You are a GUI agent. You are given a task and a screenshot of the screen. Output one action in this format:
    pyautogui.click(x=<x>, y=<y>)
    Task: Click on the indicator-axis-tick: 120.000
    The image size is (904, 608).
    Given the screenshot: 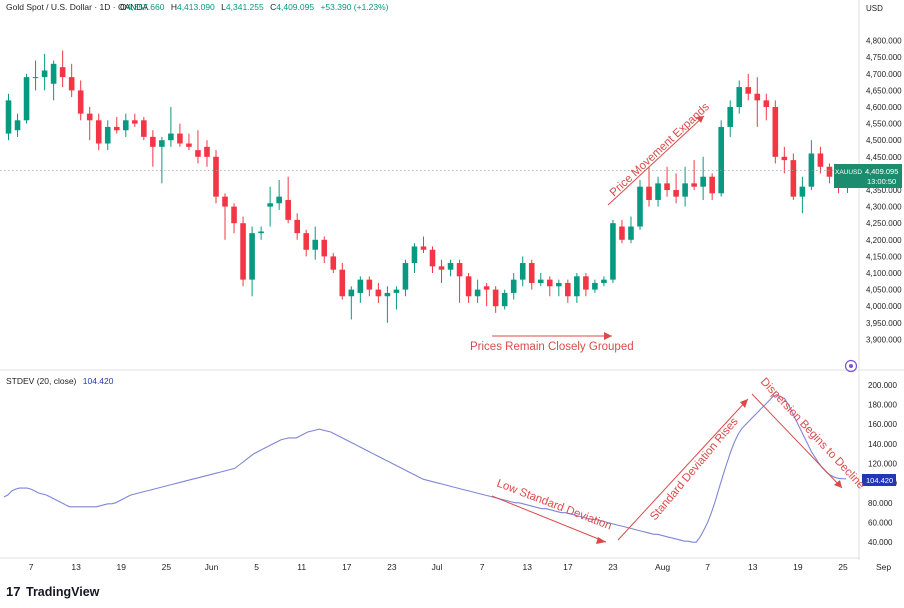 What is the action you would take?
    pyautogui.click(x=882, y=464)
    